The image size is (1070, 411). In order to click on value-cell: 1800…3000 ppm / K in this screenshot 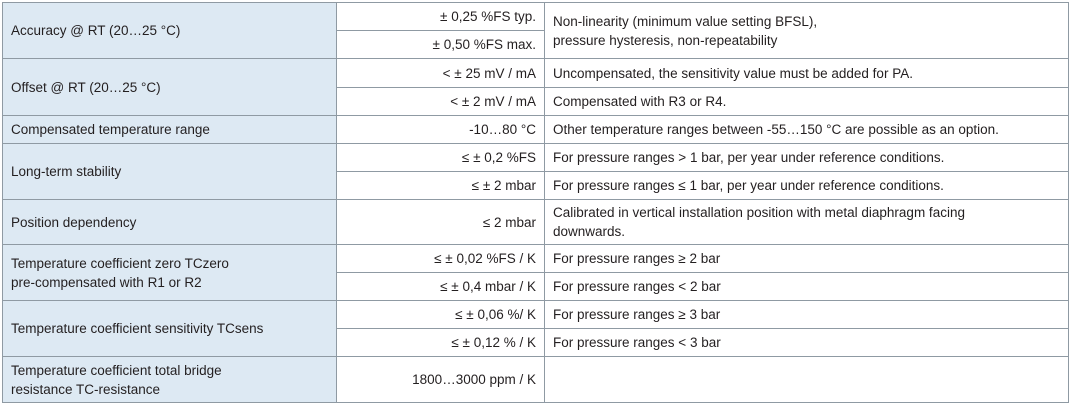, I will do `click(440, 379)`.